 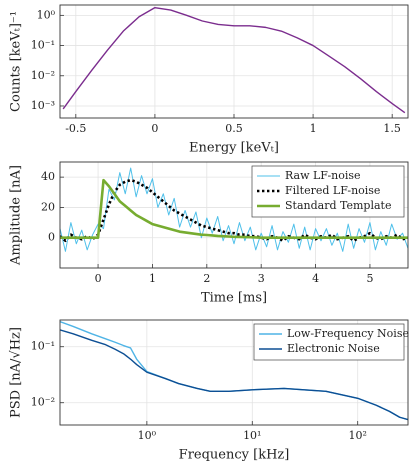 What do you see at coordinates (234, 298) in the screenshot?
I see `x-axis-label: Time [ms]` at bounding box center [234, 298].